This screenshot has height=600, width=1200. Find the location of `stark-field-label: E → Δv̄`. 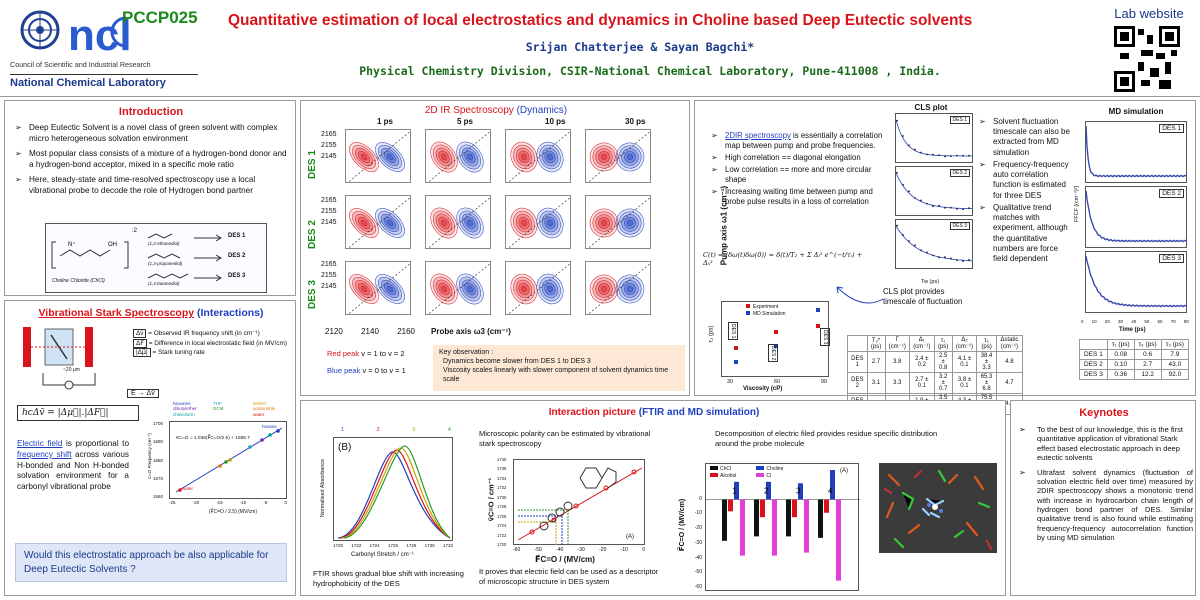

stark-field-label: E → Δv̄ is located at coordinates (143, 393).